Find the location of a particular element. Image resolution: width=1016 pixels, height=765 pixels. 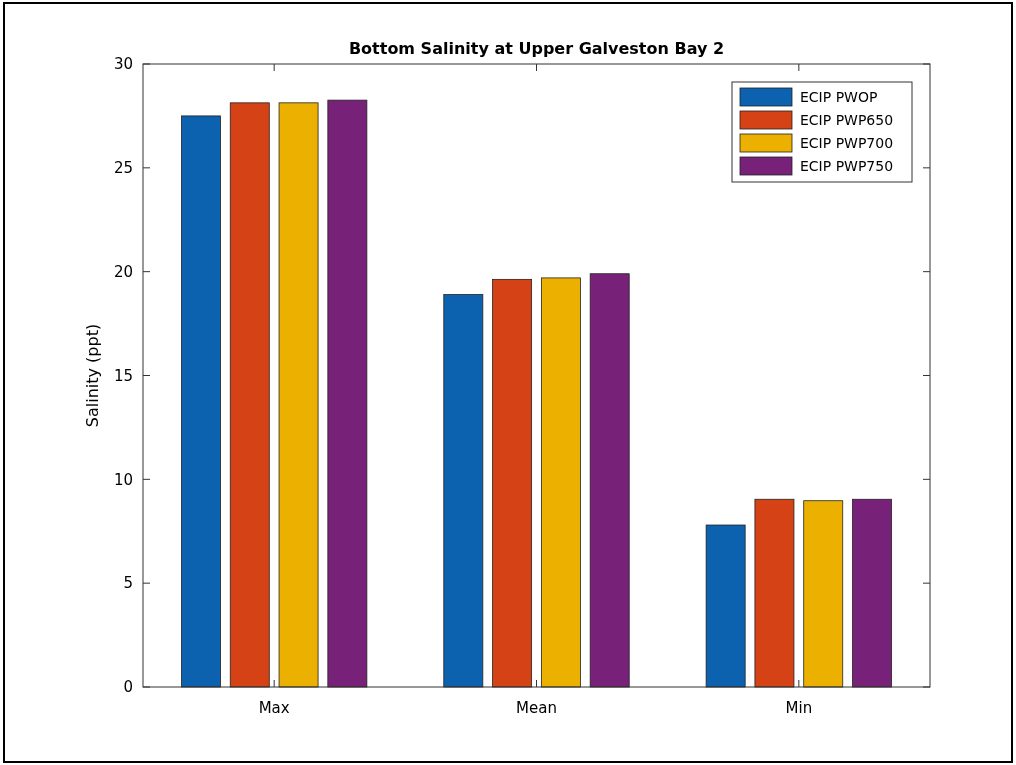

y-tick-label: 20 is located at coordinates (123, 271).